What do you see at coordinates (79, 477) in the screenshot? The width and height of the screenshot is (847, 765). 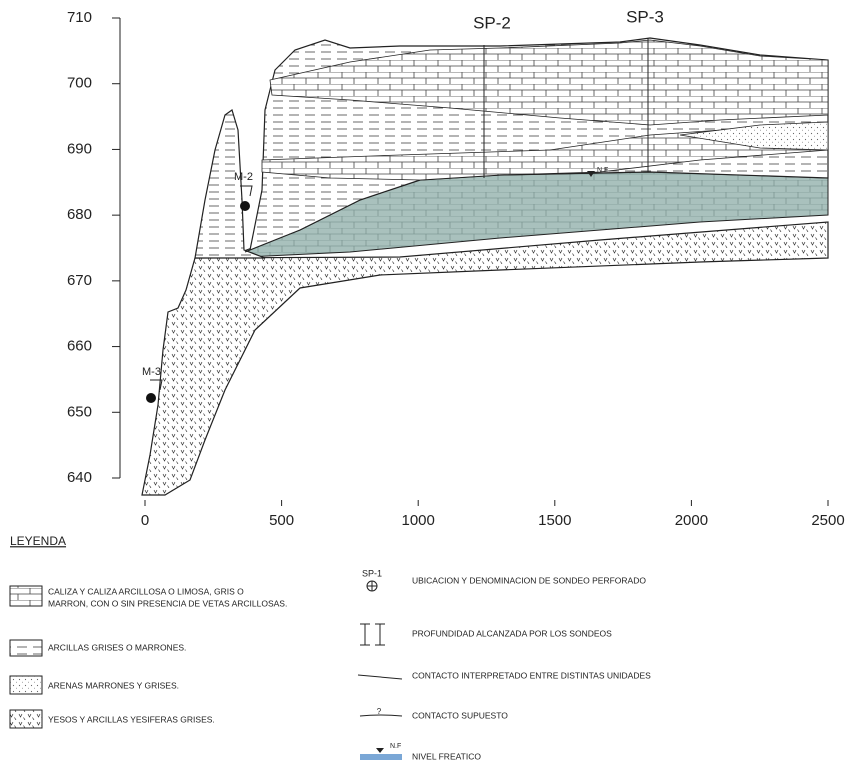 I see `y-tick-label: 640` at bounding box center [79, 477].